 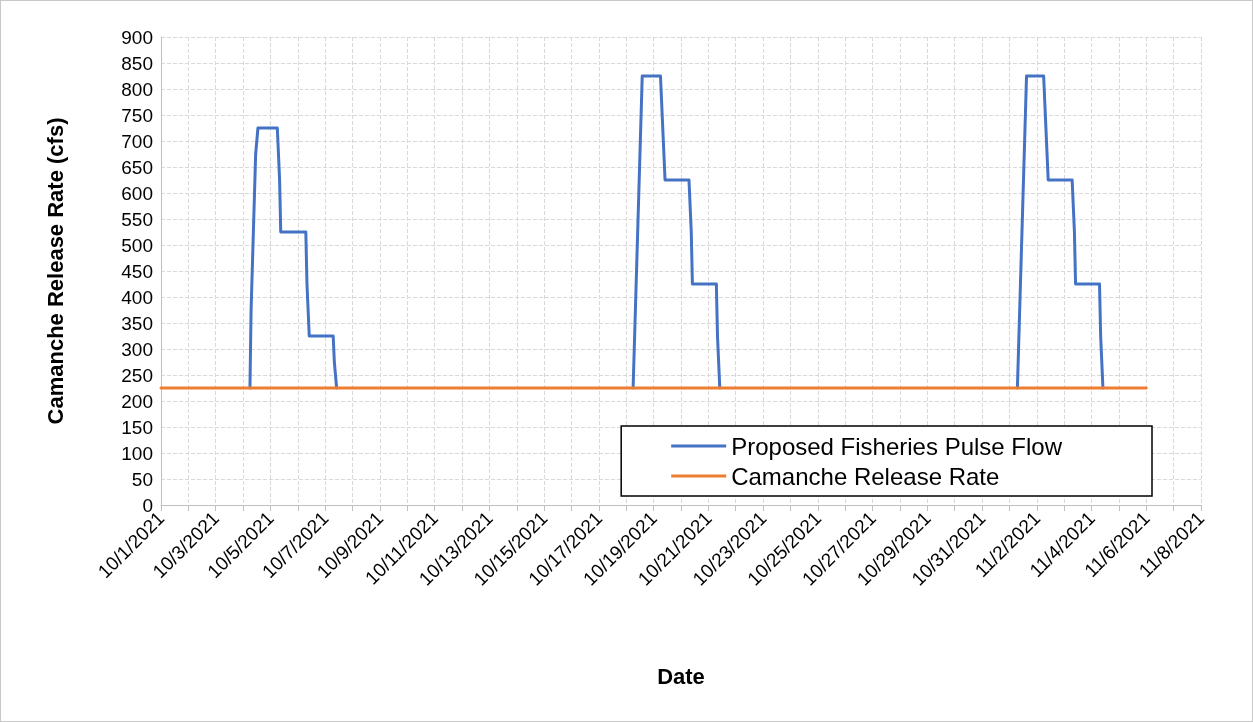 What do you see at coordinates (681, 676) in the screenshot?
I see `x-axis-title: Date` at bounding box center [681, 676].